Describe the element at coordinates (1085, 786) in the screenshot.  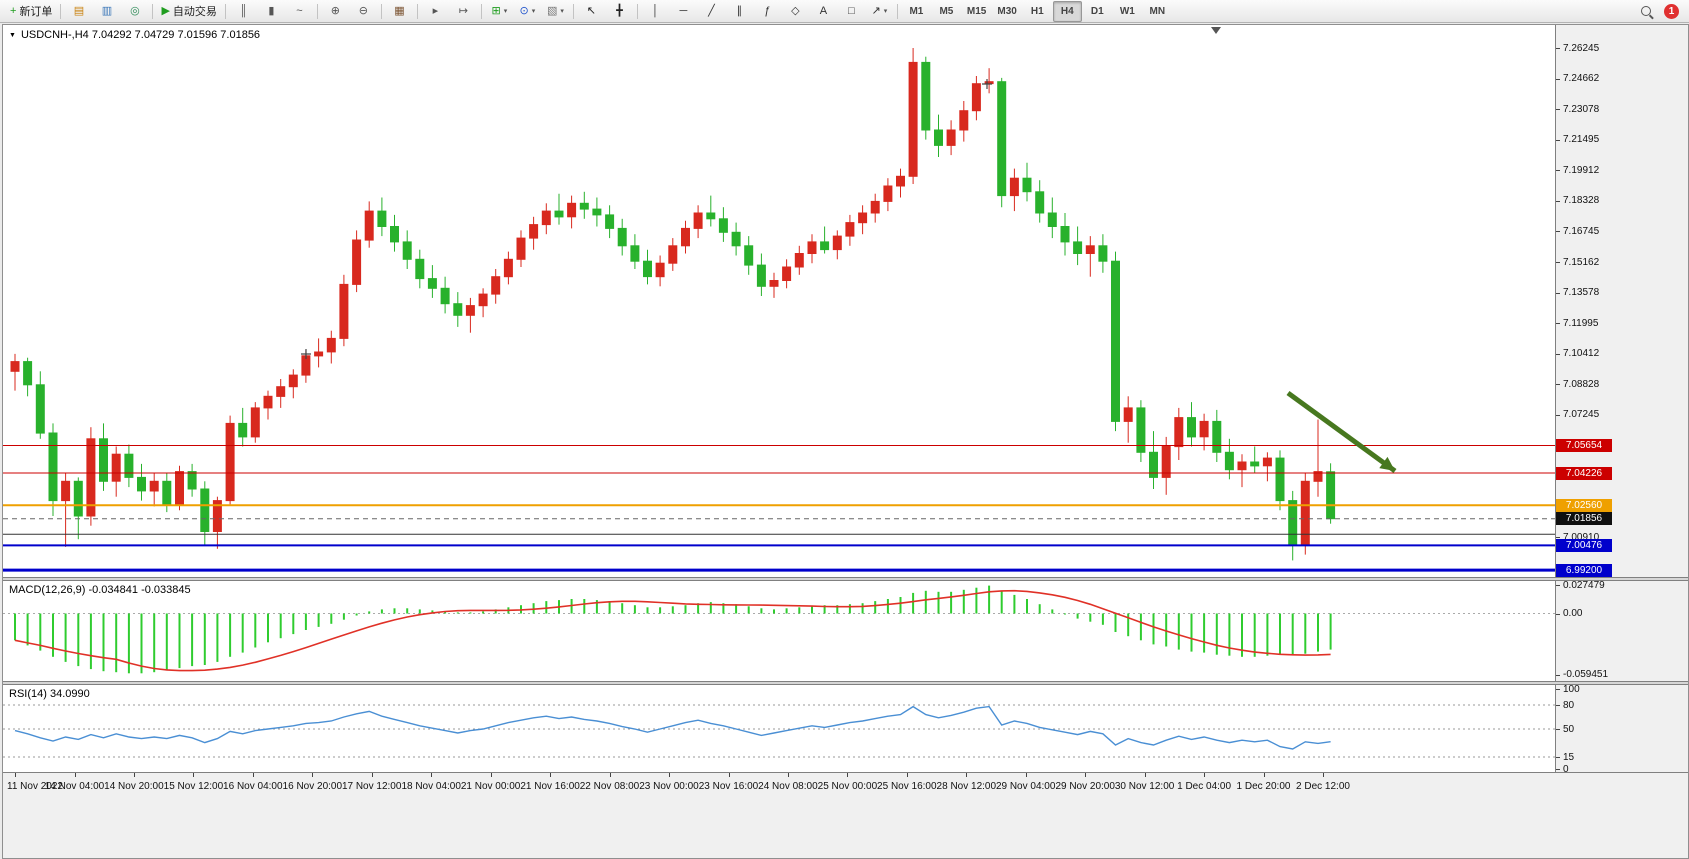
I see `time-label: 29 Nov 20:00` at that location.